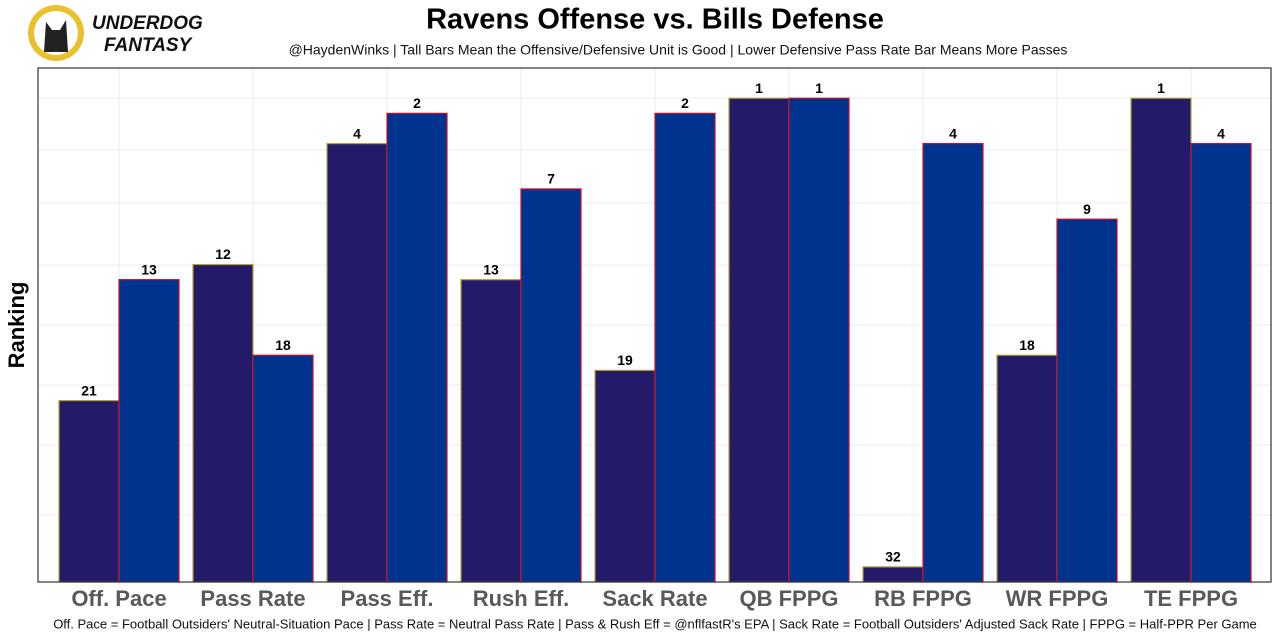 This screenshot has width=1280, height=640. Describe the element at coordinates (89, 390) in the screenshot. I see `value-label: 21` at that location.